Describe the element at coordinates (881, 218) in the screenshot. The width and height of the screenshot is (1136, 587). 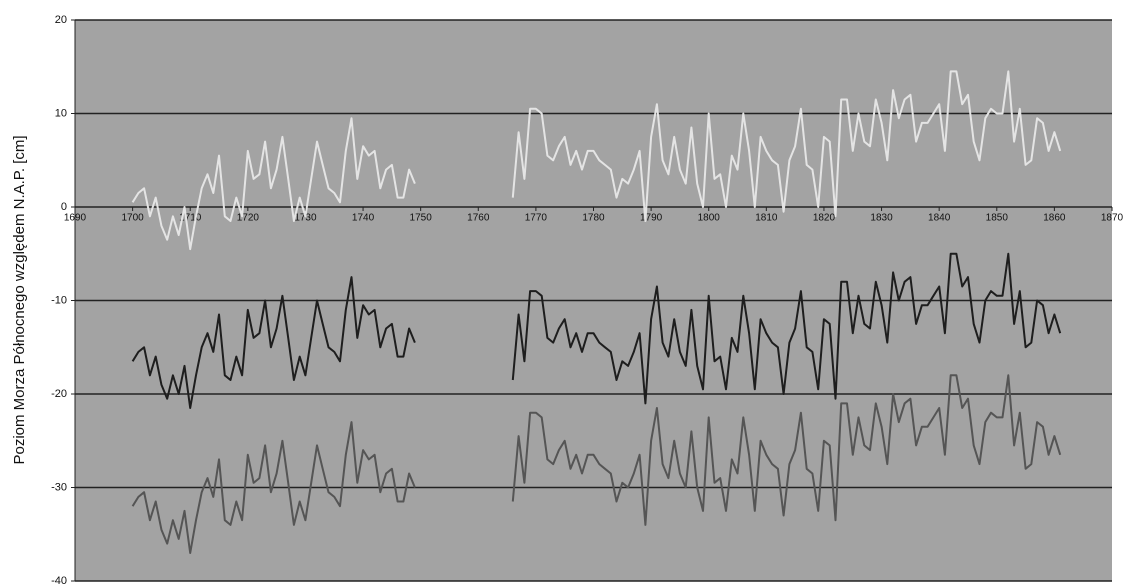
I see `x-tick-label: 1830` at that location.